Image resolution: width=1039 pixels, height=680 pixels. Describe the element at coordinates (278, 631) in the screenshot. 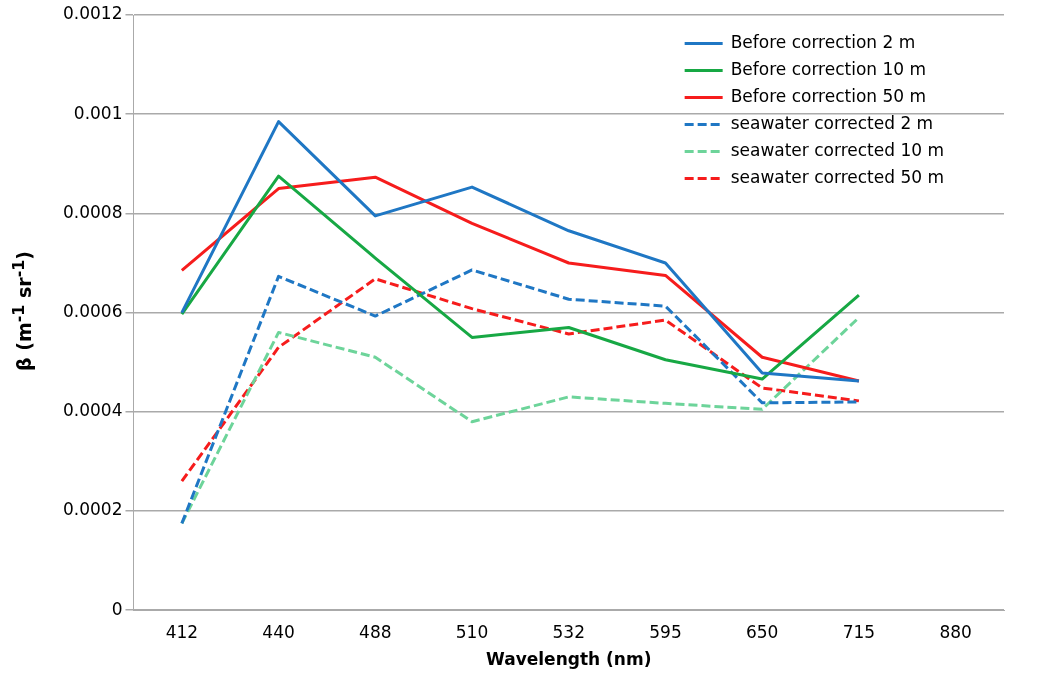

I see `x-tick-label: 440` at that location.